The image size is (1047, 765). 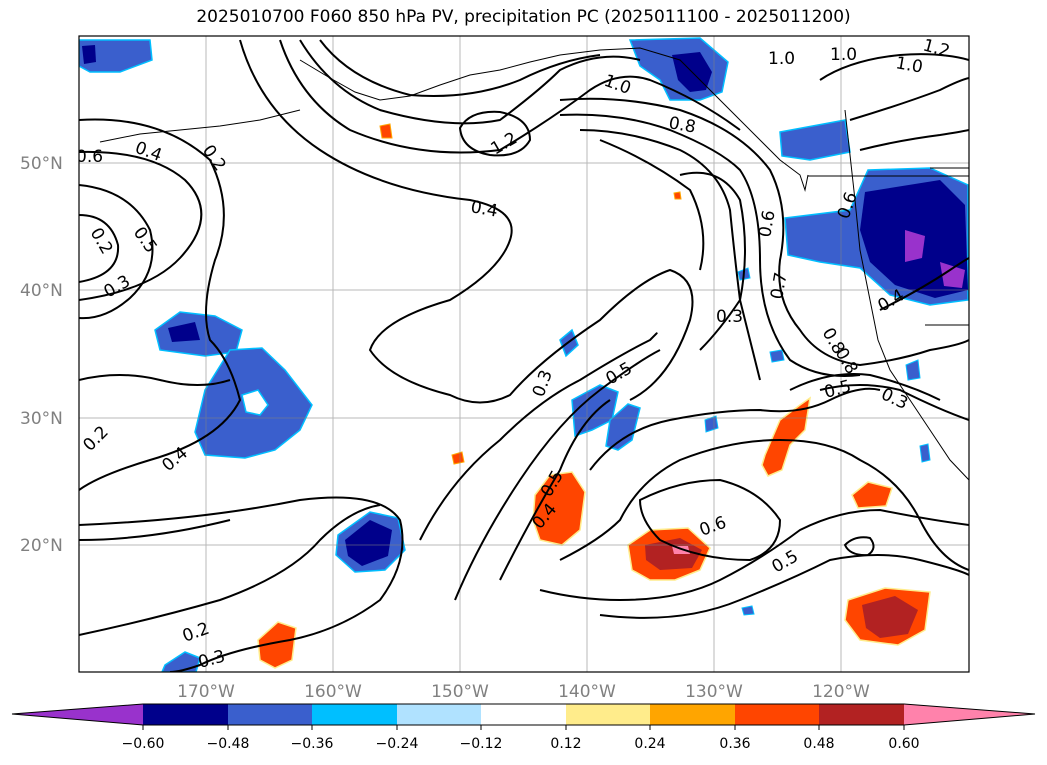 I want to click on lon-label: 130°W, so click(x=714, y=692).